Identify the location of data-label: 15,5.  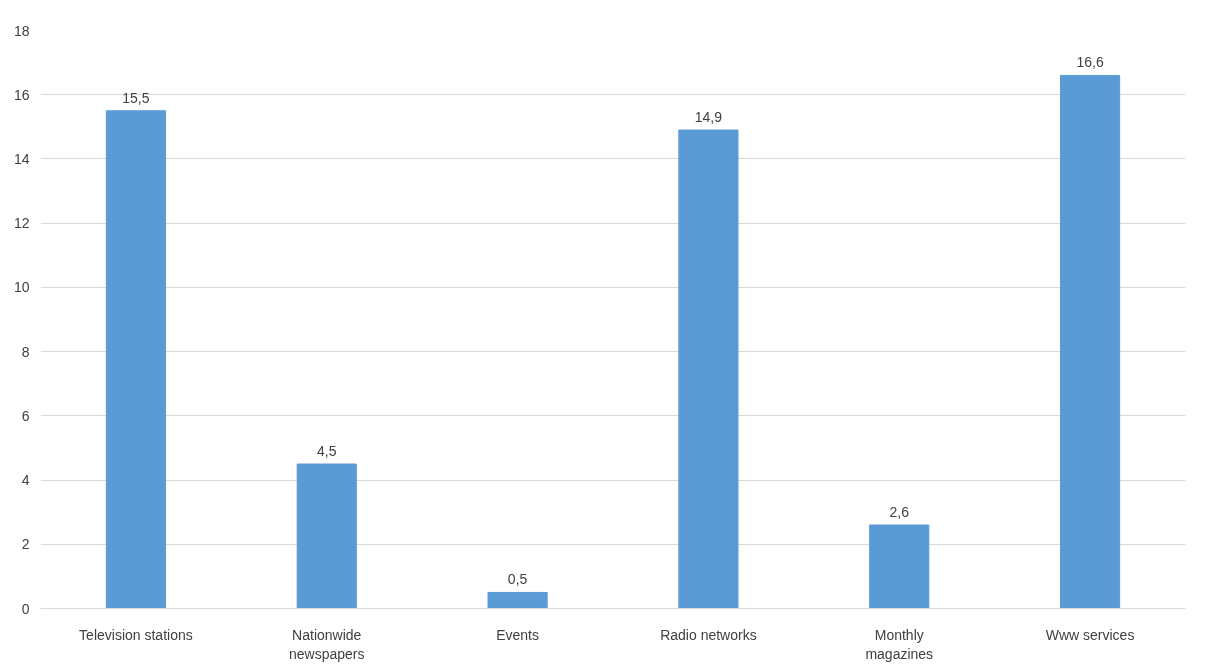
(136, 97).